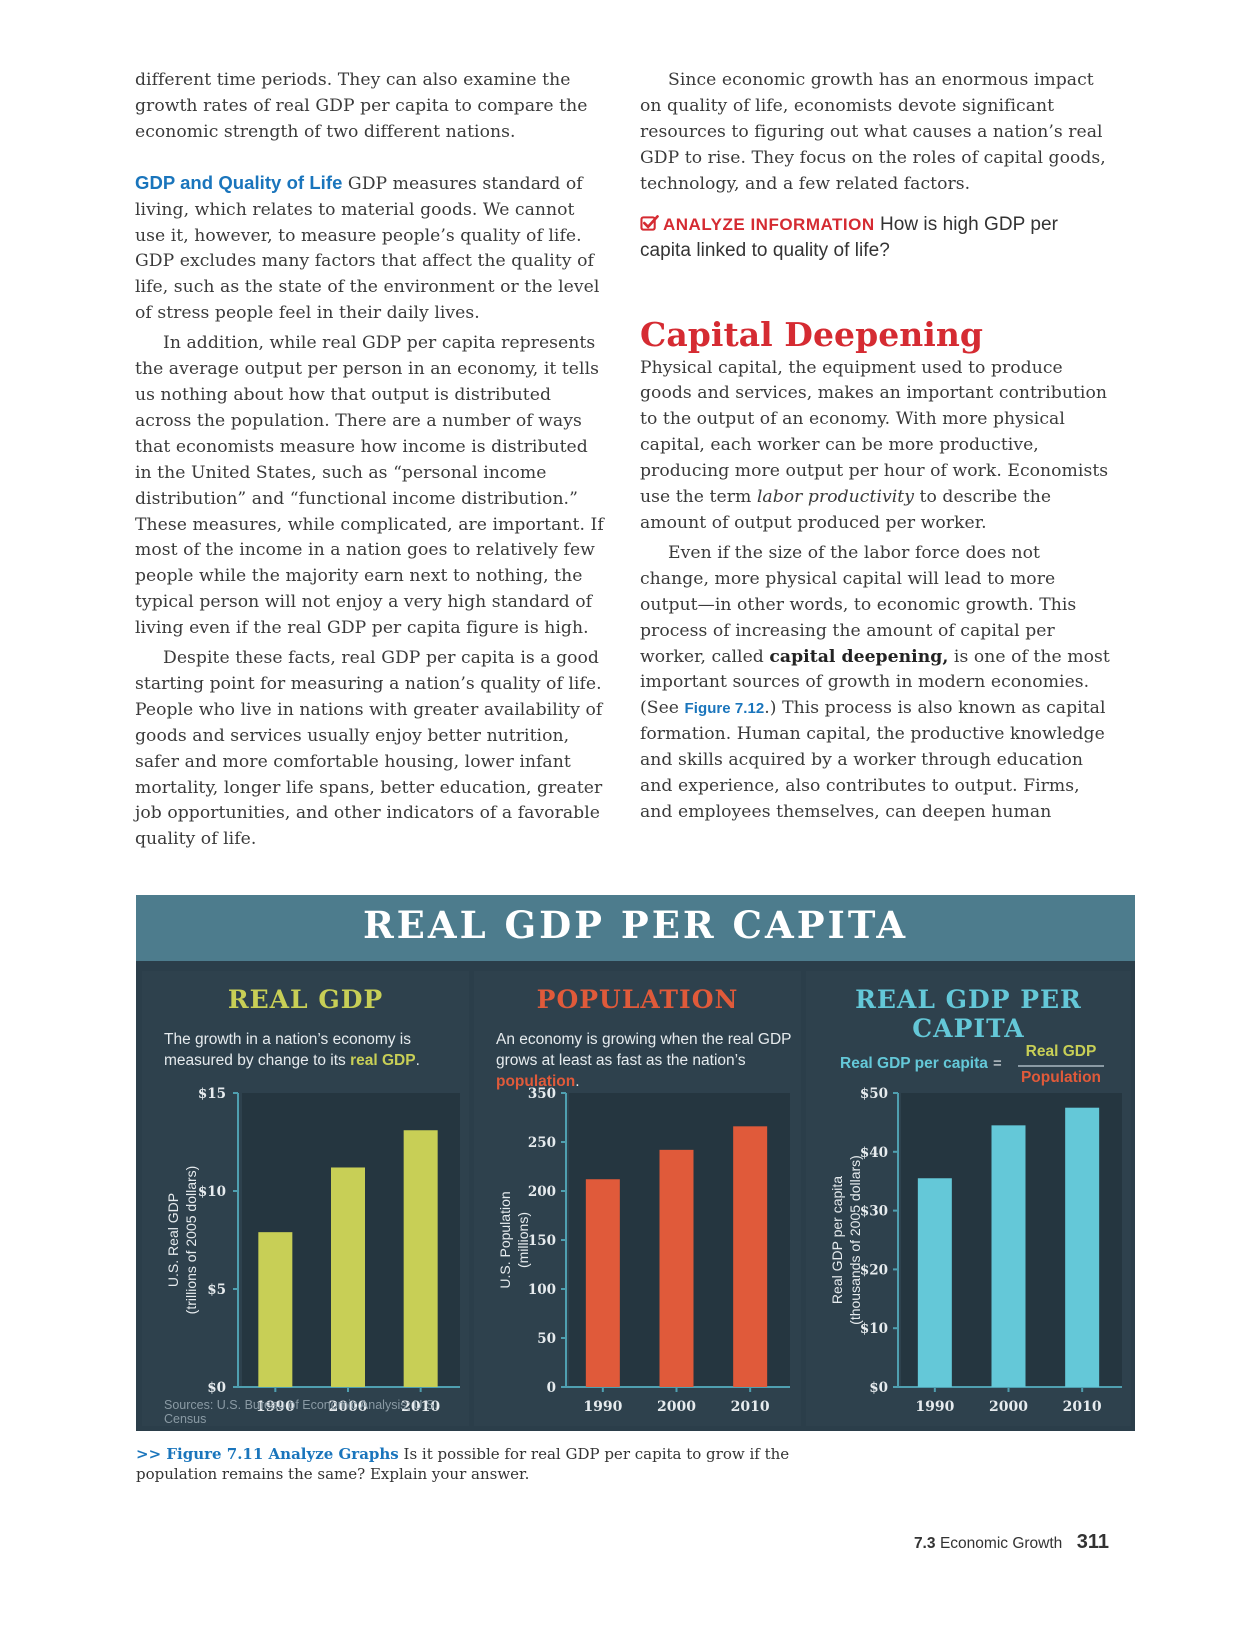  Describe the element at coordinates (216, 1290) in the screenshot. I see `y-tick-label: $5` at that location.